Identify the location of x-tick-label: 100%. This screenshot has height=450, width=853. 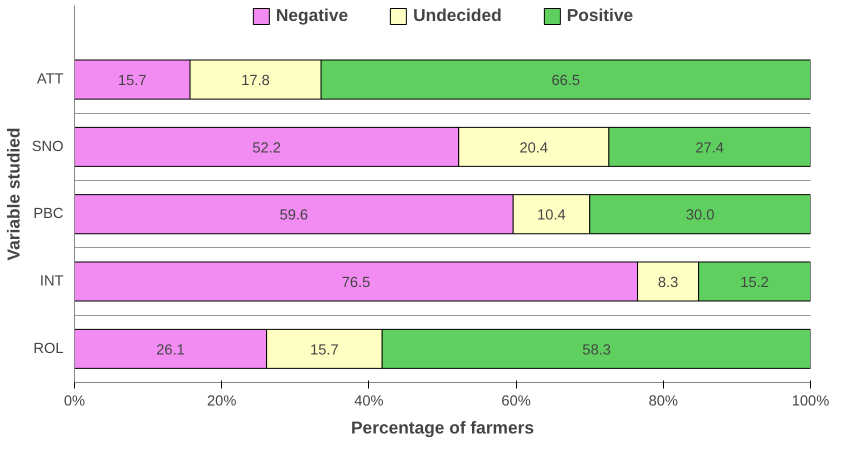
(811, 402).